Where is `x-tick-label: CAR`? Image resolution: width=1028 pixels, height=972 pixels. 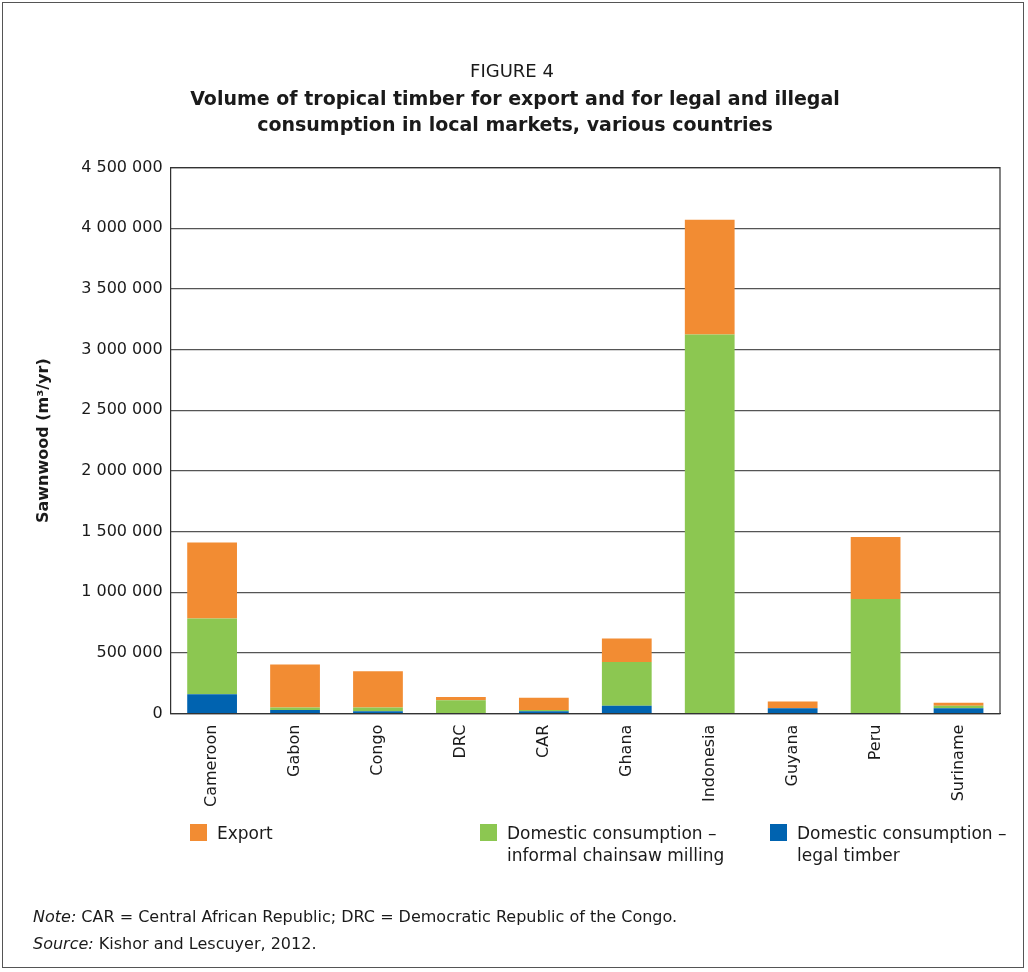 x-tick-label: CAR is located at coordinates (542, 741).